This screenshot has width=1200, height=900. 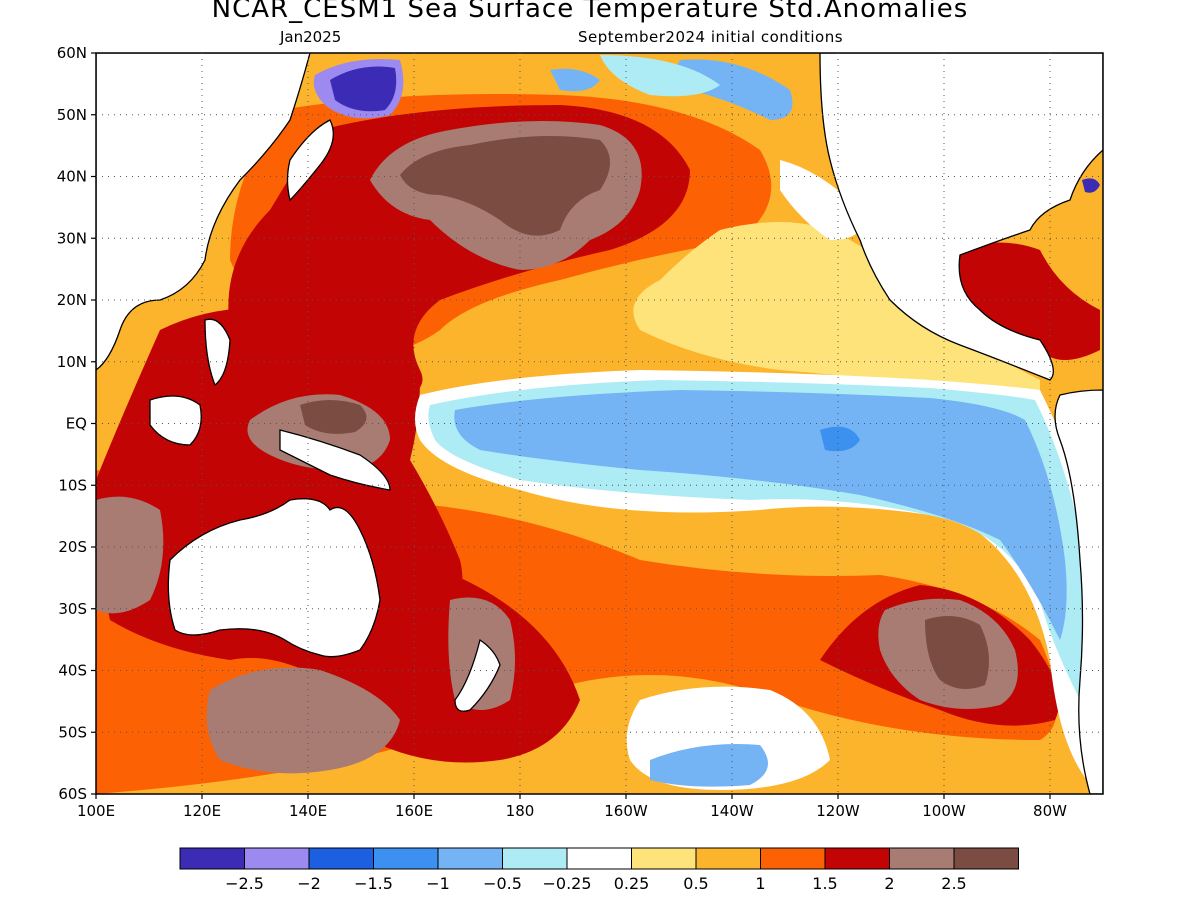 I want to click on lat-tick-label: 60S, so click(x=72, y=794).